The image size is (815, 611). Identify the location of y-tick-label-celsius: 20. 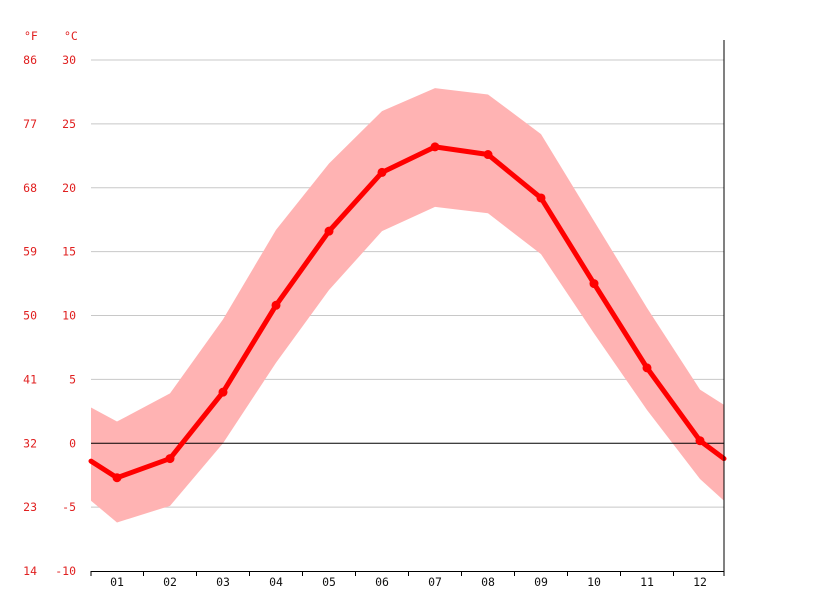
(69, 188).